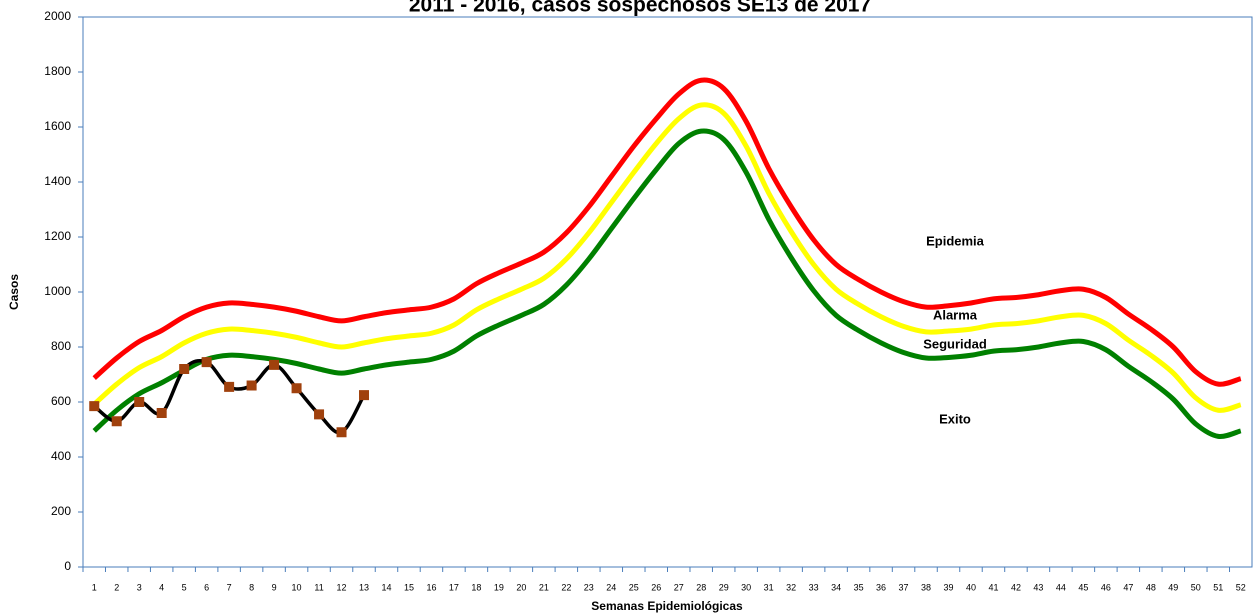 Image resolution: width=1260 pixels, height=615 pixels. What do you see at coordinates (955, 240) in the screenshot?
I see `zone-label: Epidemia` at bounding box center [955, 240].